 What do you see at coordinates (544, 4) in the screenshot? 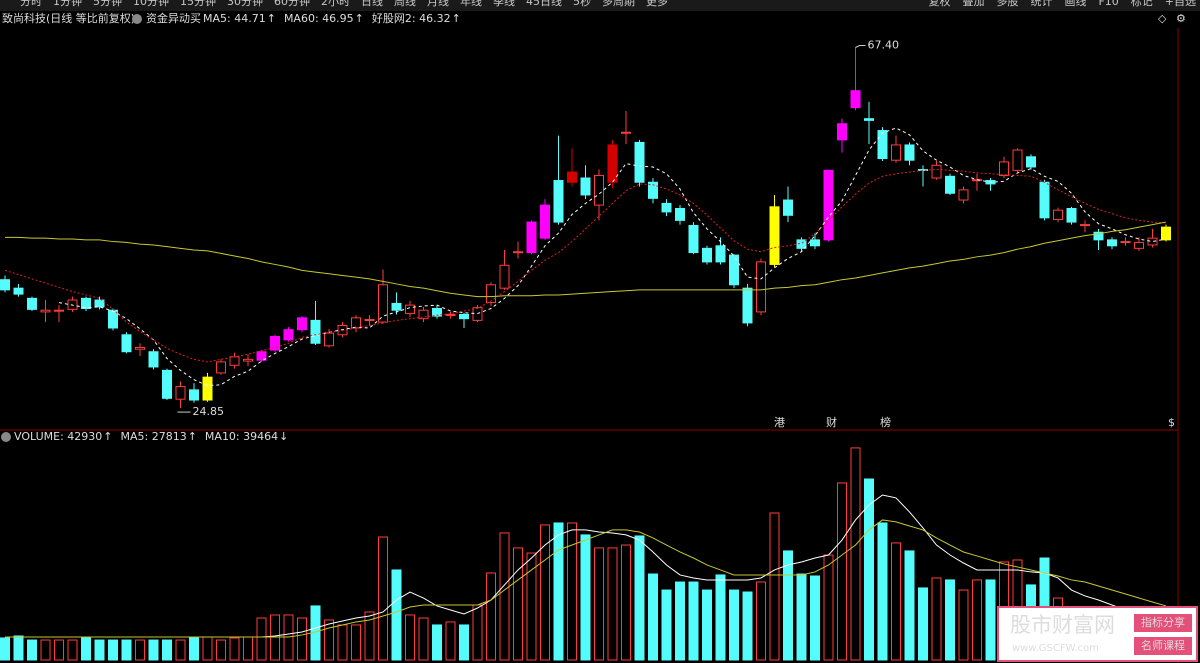
I see `period-button: 45日线` at bounding box center [544, 4].